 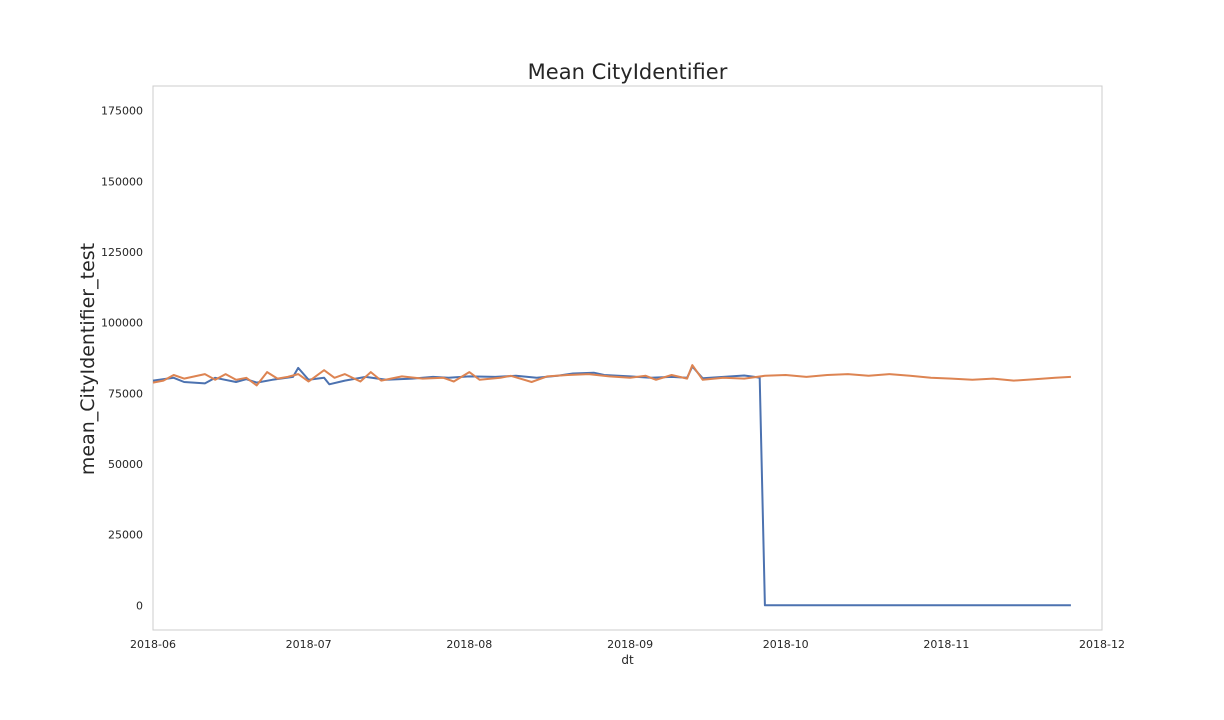 I want to click on x-tick-label: 2018-11, so click(x=946, y=644).